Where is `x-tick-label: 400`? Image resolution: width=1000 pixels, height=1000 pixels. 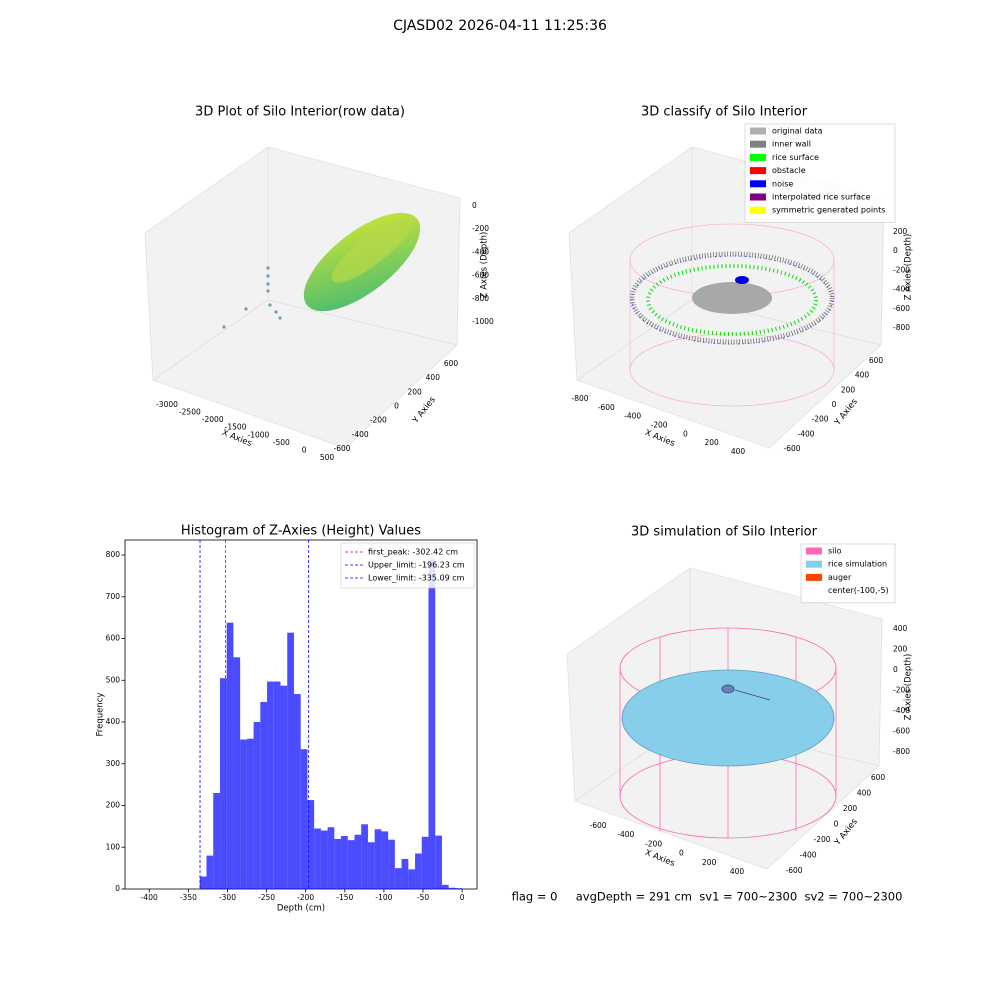
x-tick-label: 400 is located at coordinates (737, 871).